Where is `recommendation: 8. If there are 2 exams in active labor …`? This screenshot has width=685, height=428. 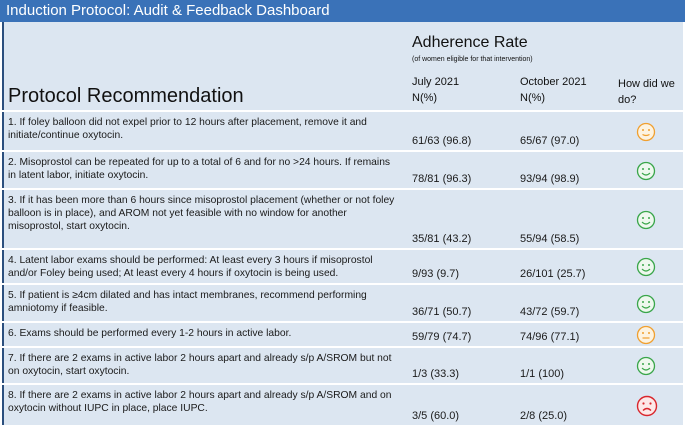 recommendation: 8. If there are 2 exams in active labor … is located at coordinates (200, 402).